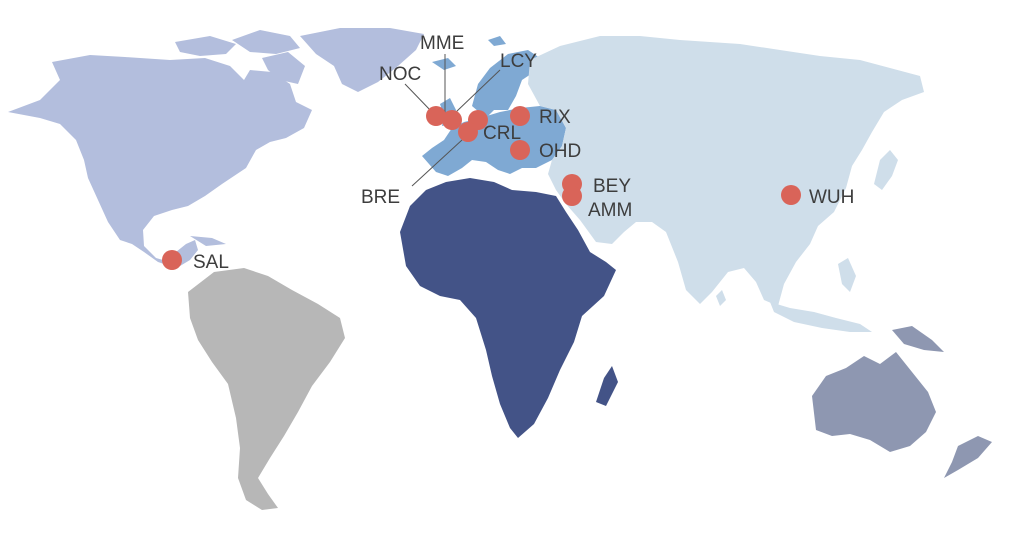  Describe the element at coordinates (205, 46) in the screenshot. I see `hudson-bay-islands` at that location.